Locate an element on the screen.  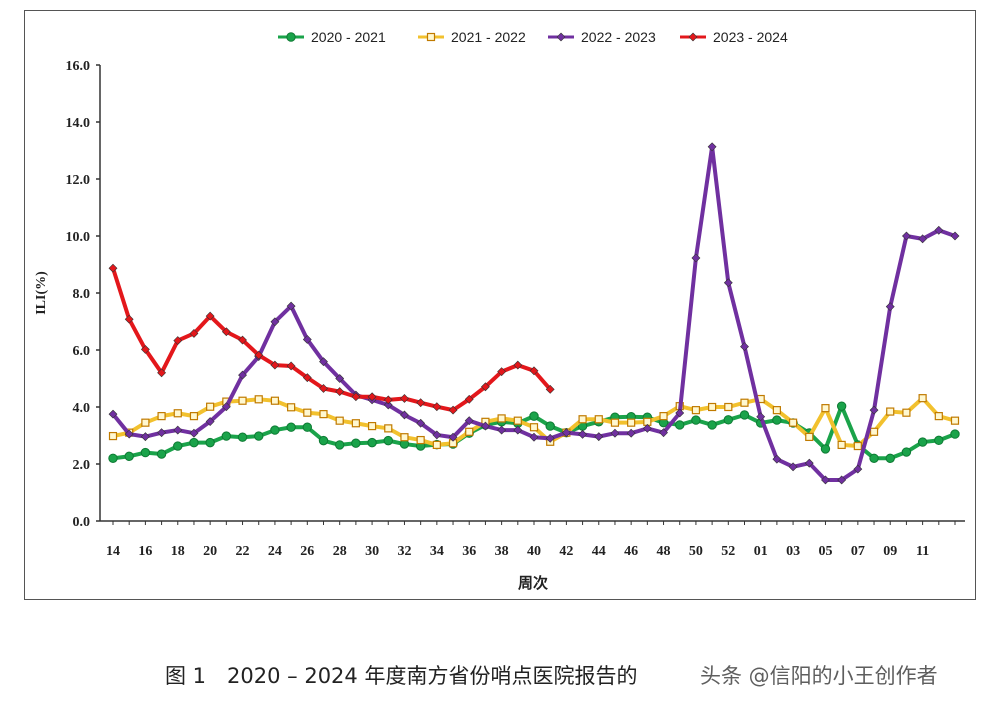
x-tick-label: 18 is located at coordinates (178, 551).